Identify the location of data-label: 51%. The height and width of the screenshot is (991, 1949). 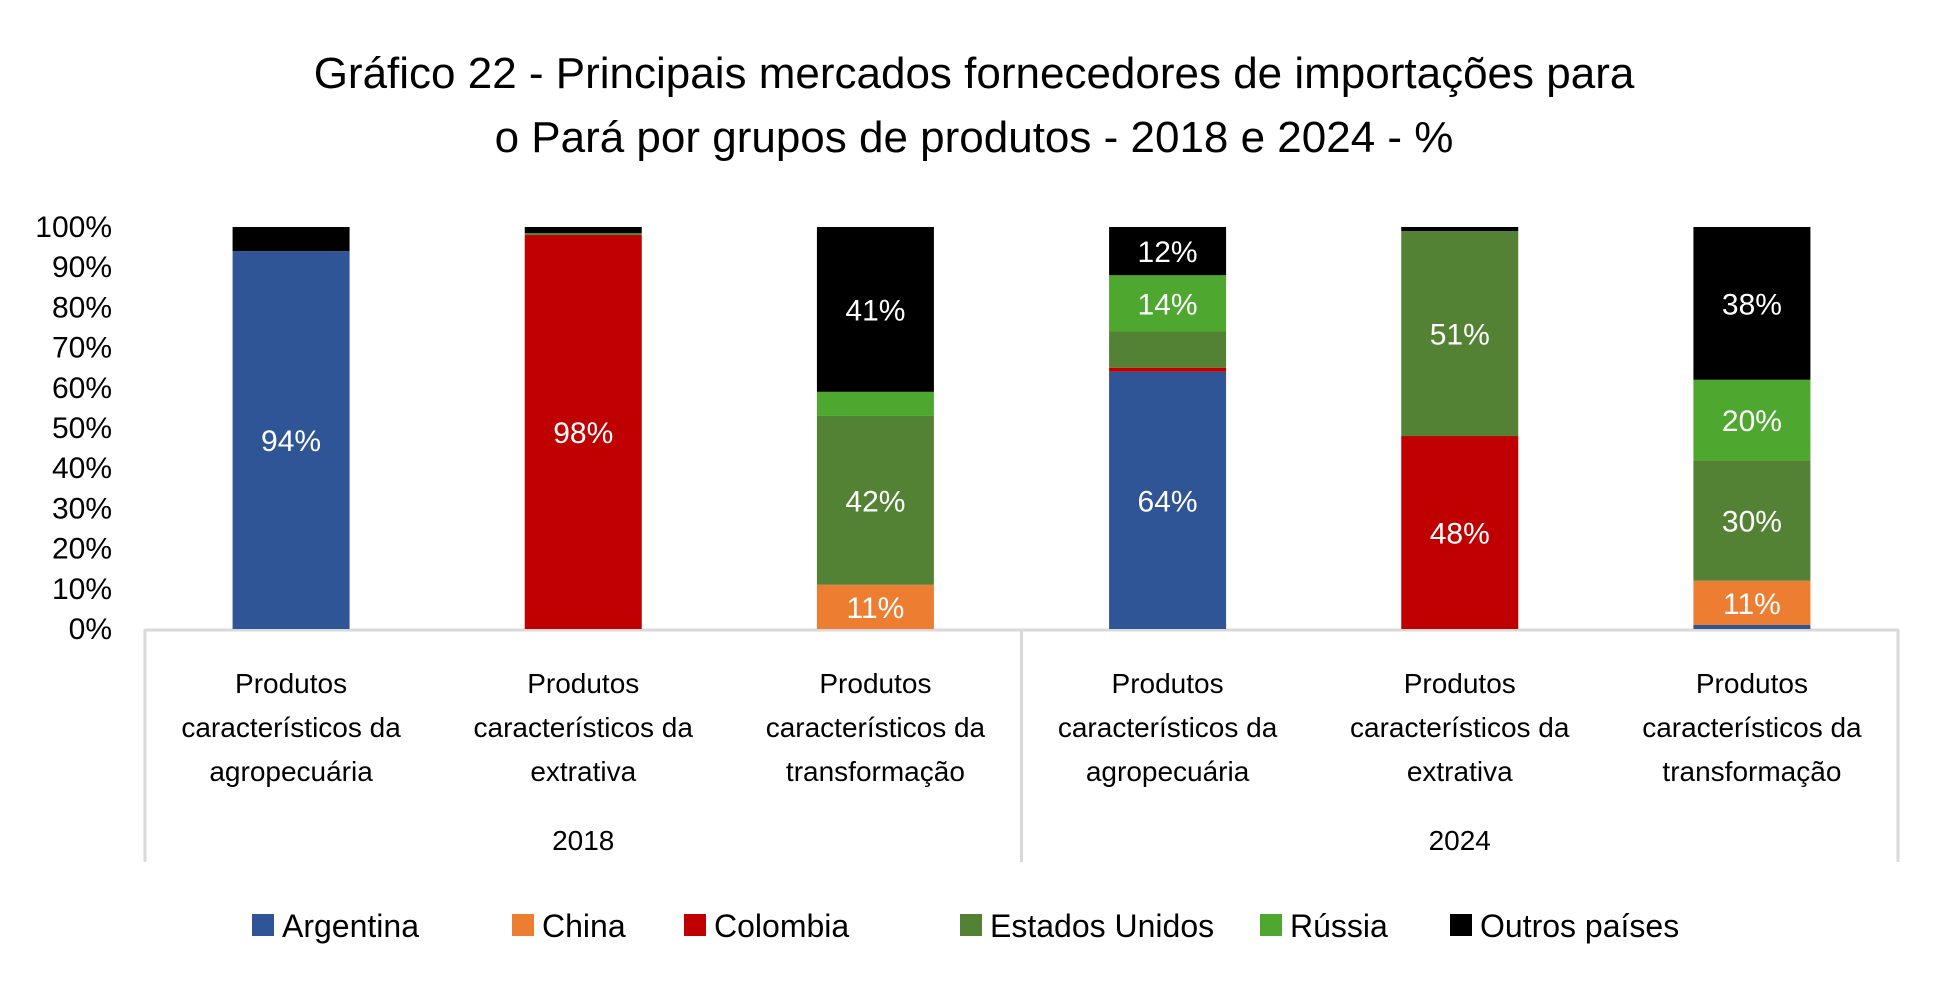
(1460, 335).